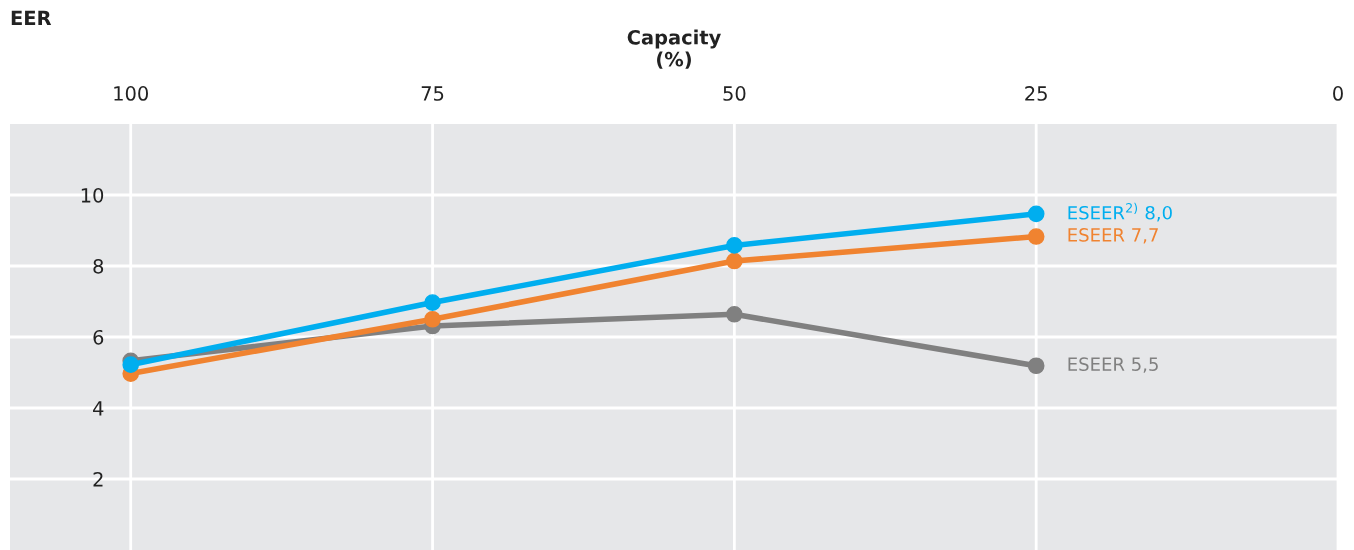  Describe the element at coordinates (98, 408) in the screenshot. I see `y-tick-label: 4` at that location.